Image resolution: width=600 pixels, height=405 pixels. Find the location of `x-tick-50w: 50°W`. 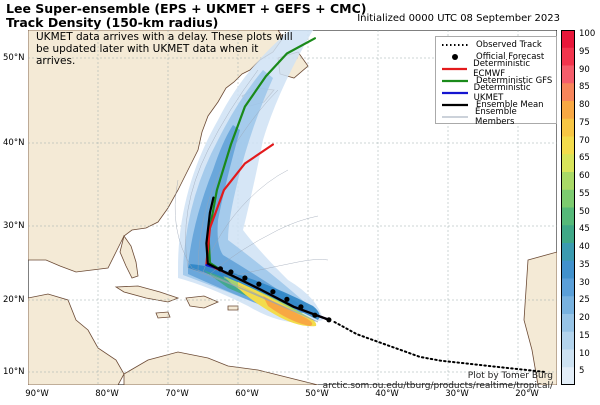

x-tick-50w: 50°W is located at coordinates (317, 394).